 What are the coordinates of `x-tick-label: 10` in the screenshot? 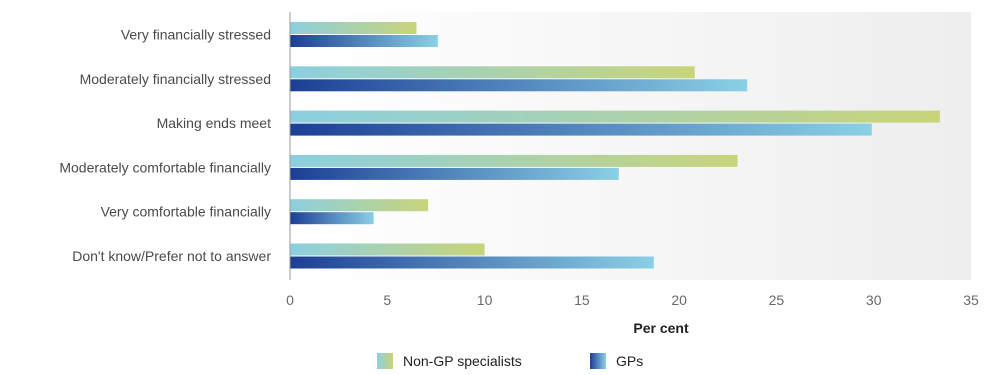 It's located at (485, 300).